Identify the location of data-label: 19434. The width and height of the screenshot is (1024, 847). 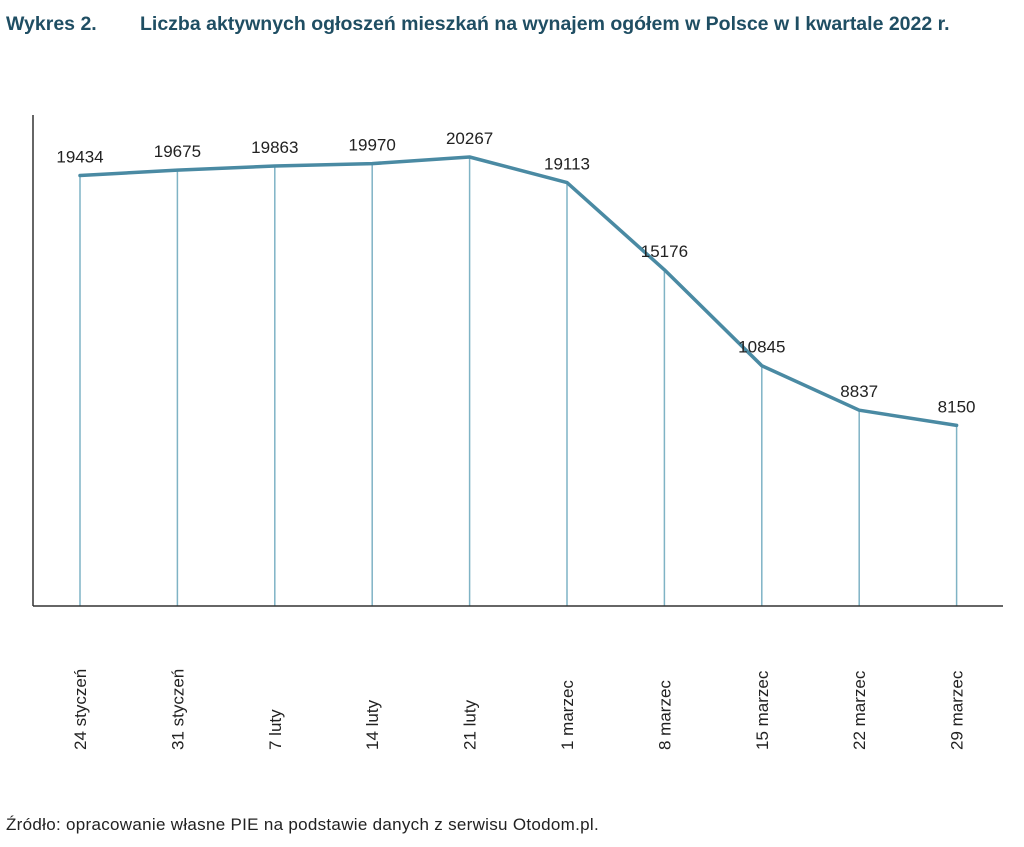
(79, 156).